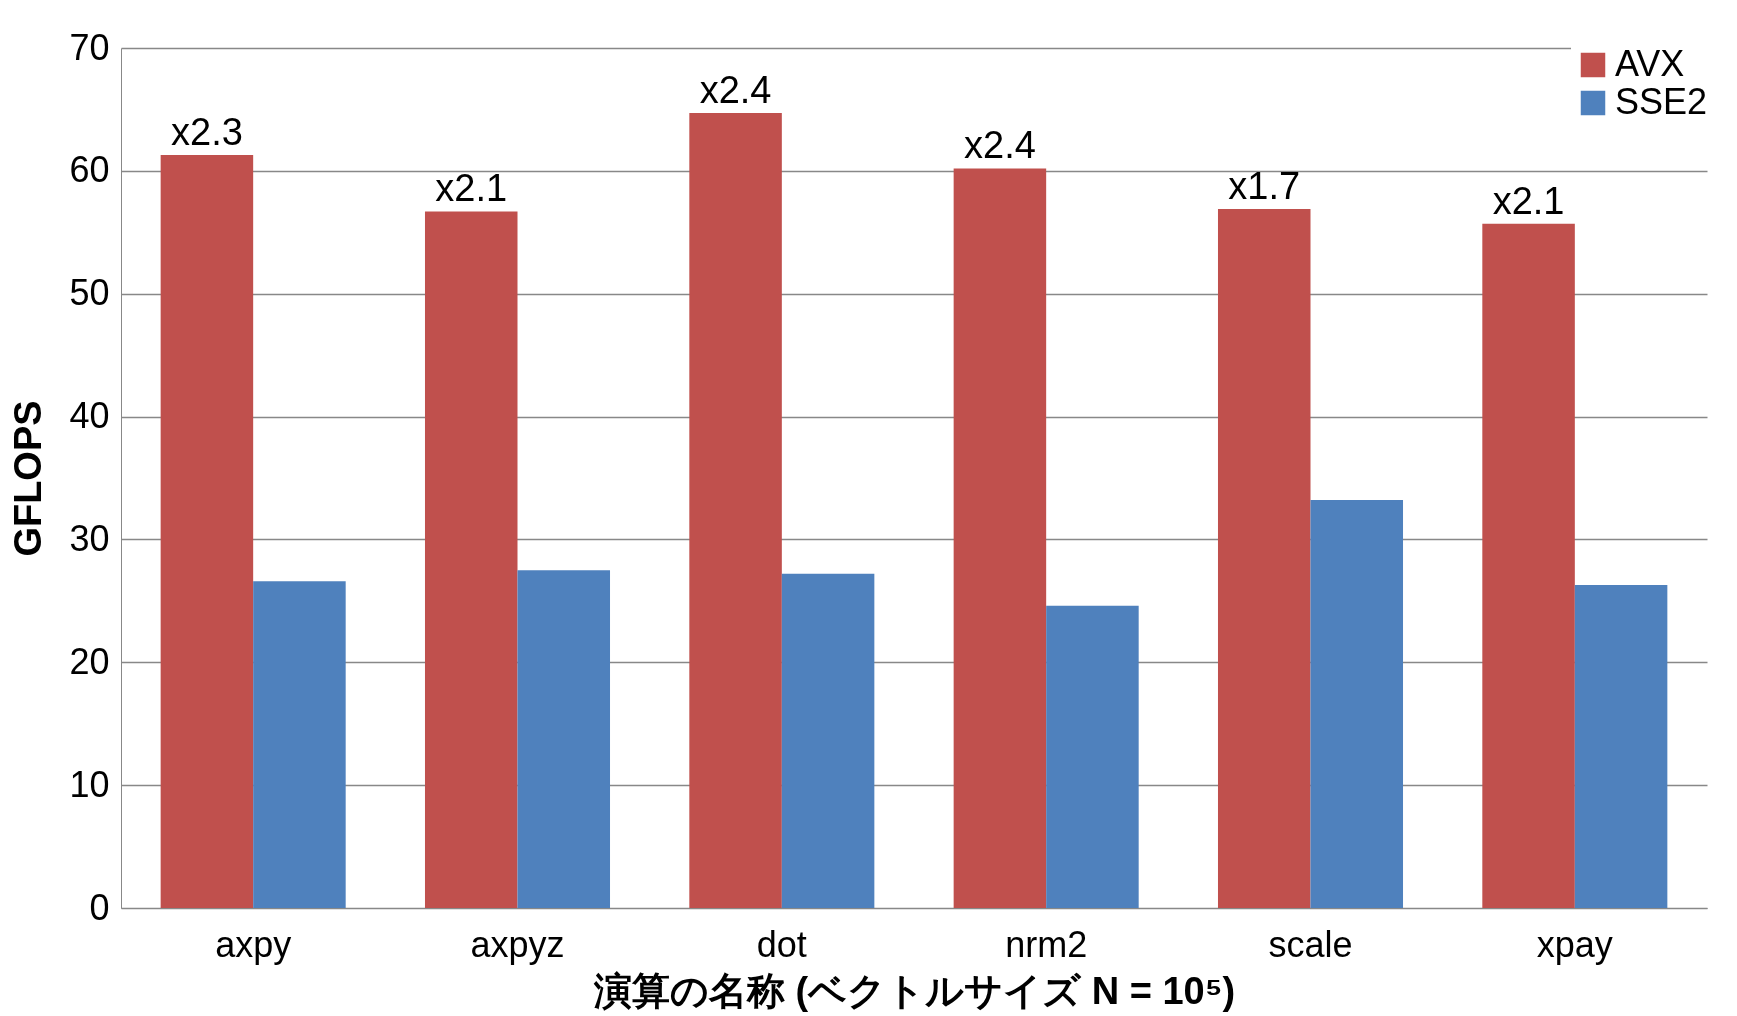  Describe the element at coordinates (89, 47) in the screenshot. I see `y-tick-label: 70` at that location.